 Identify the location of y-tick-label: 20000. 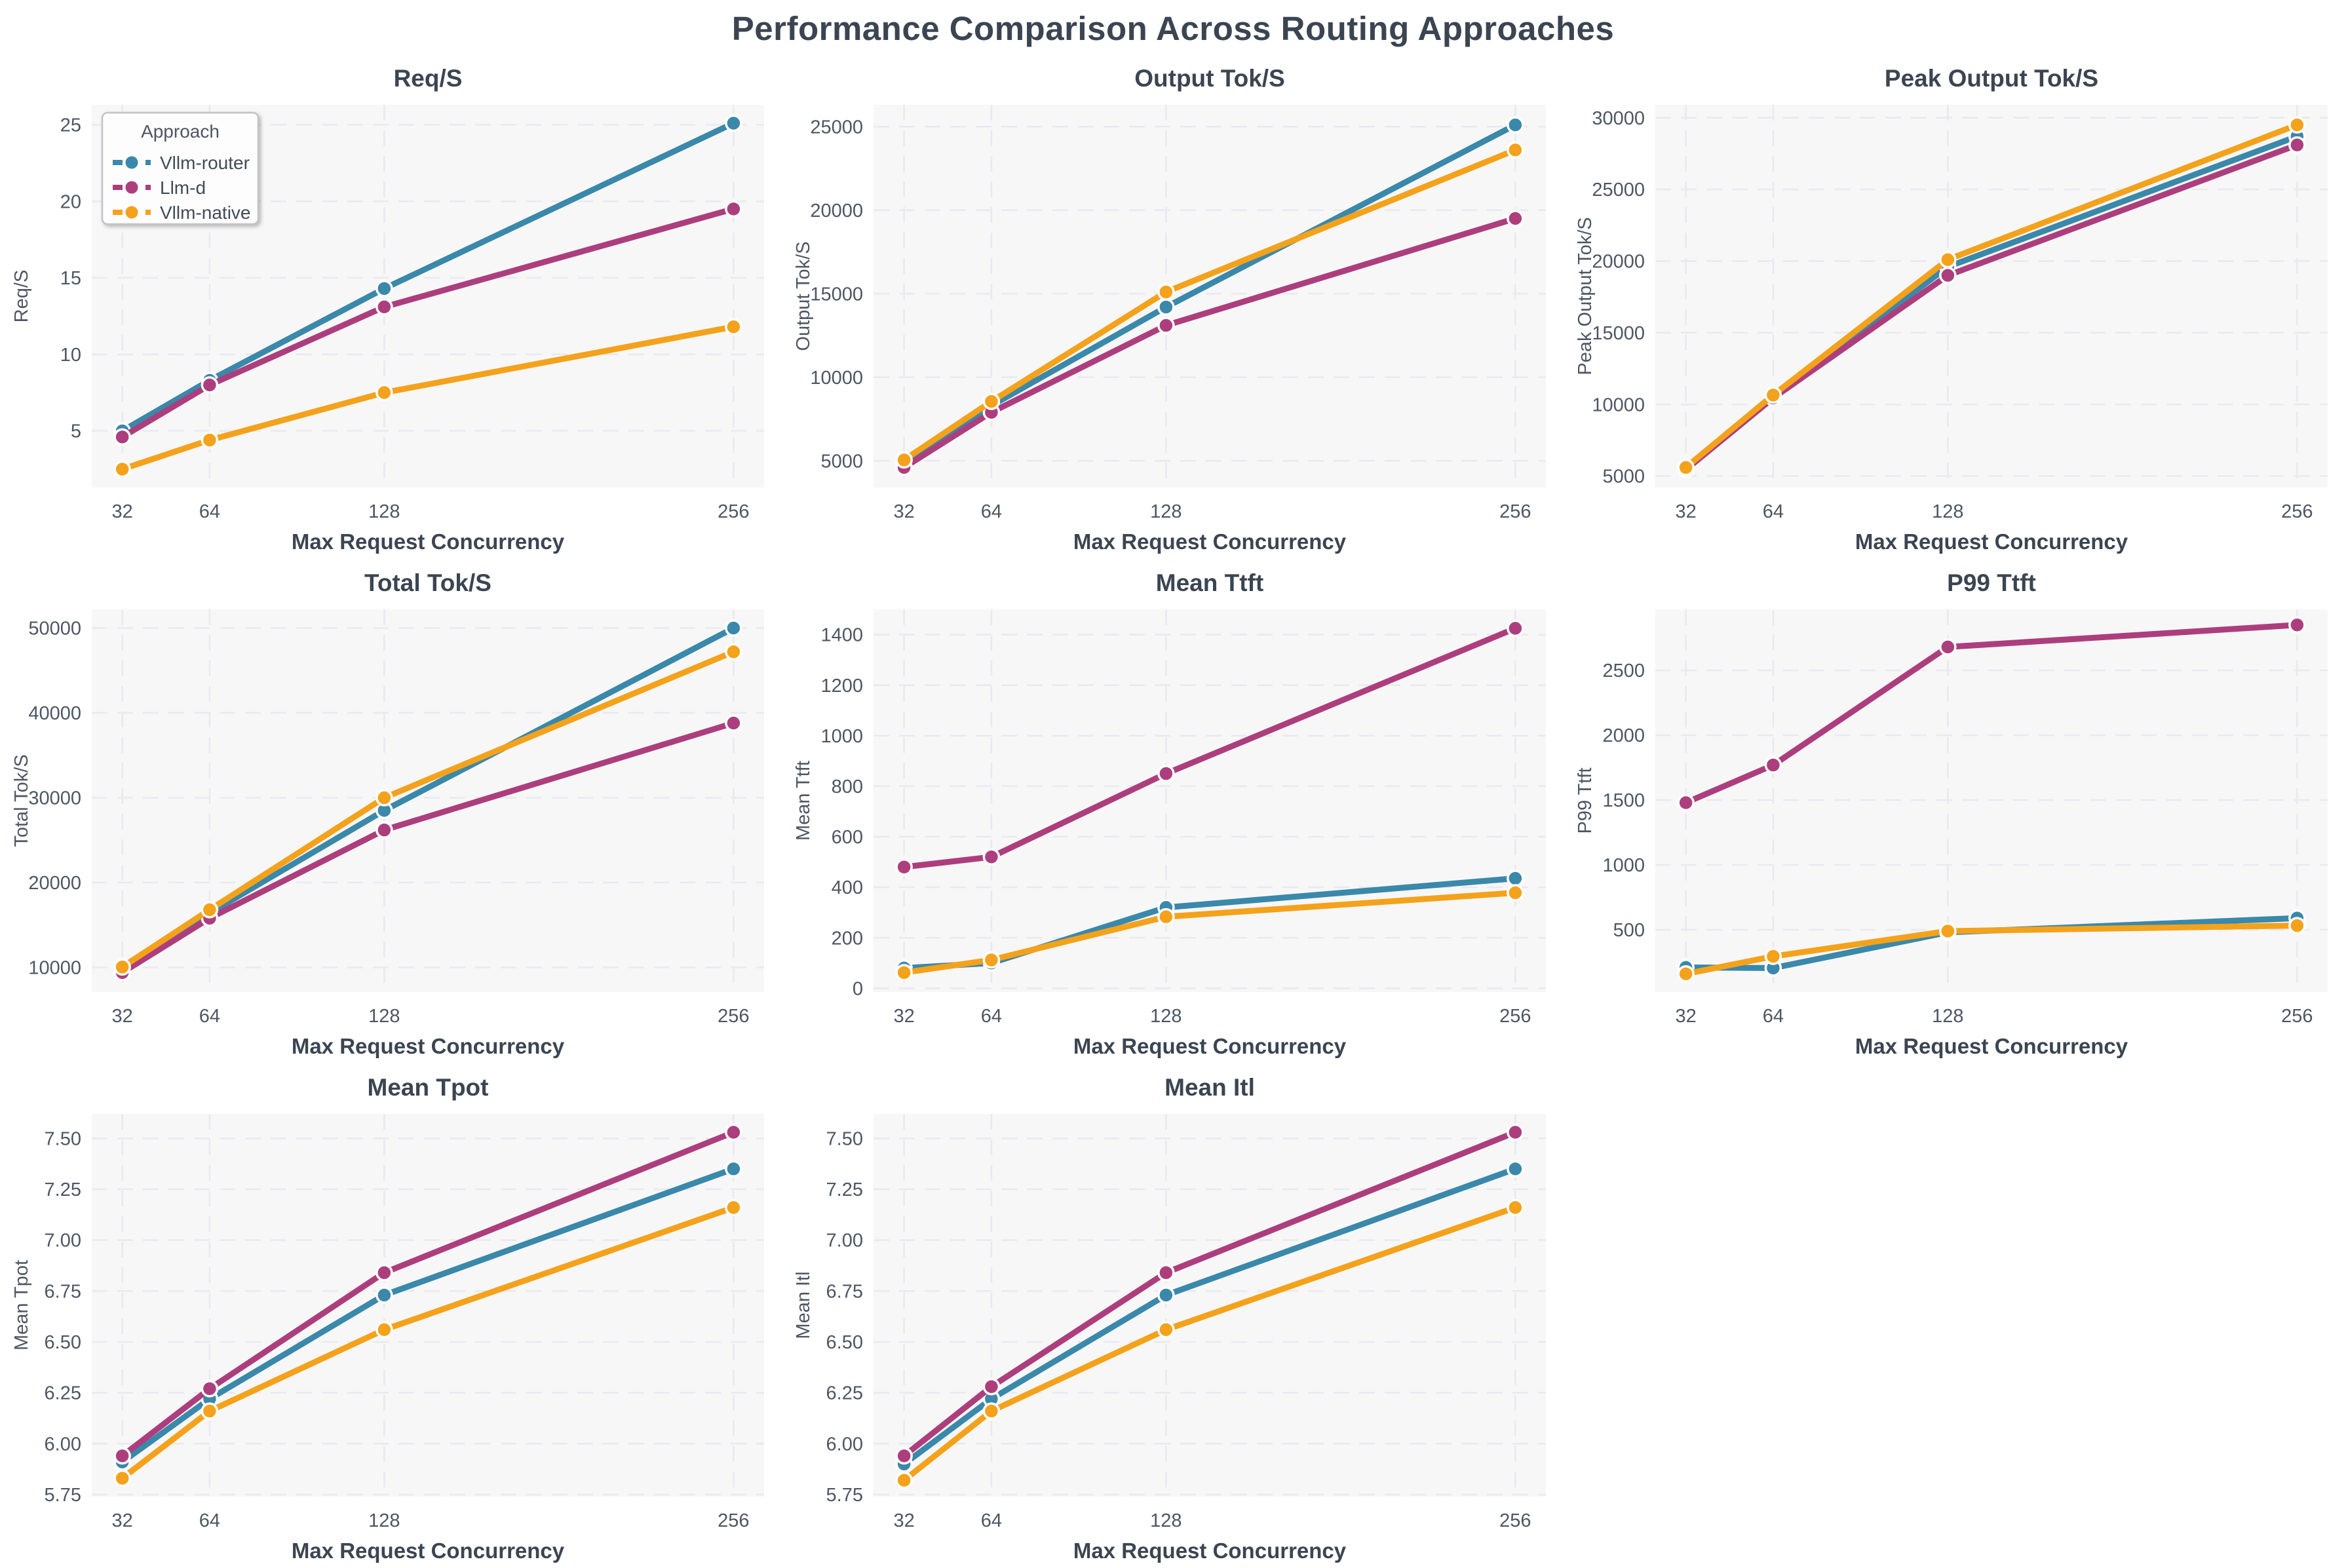
(1618, 262).